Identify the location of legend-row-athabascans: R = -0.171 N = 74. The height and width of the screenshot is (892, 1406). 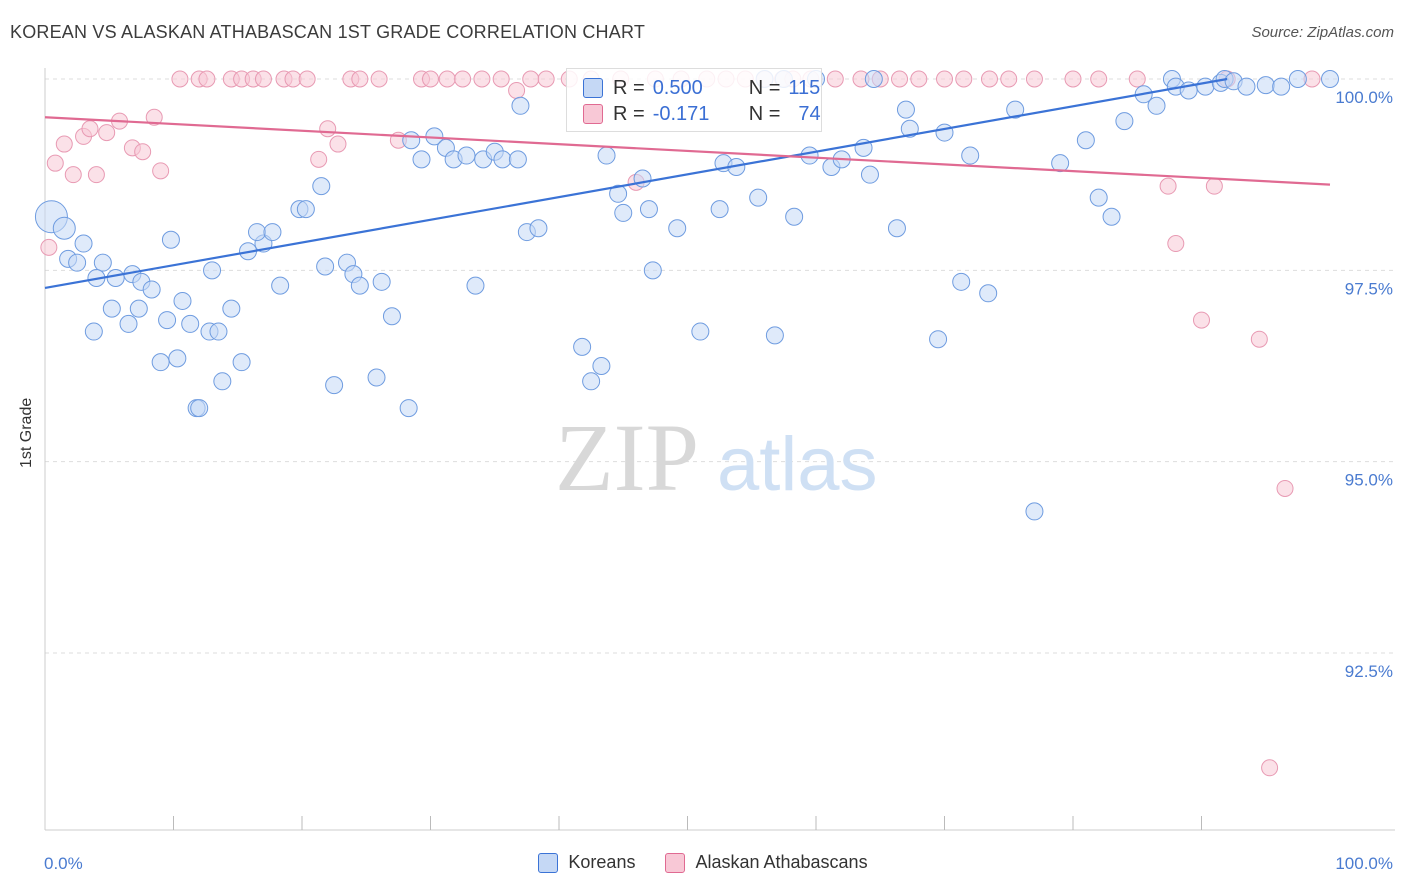
(702, 114).